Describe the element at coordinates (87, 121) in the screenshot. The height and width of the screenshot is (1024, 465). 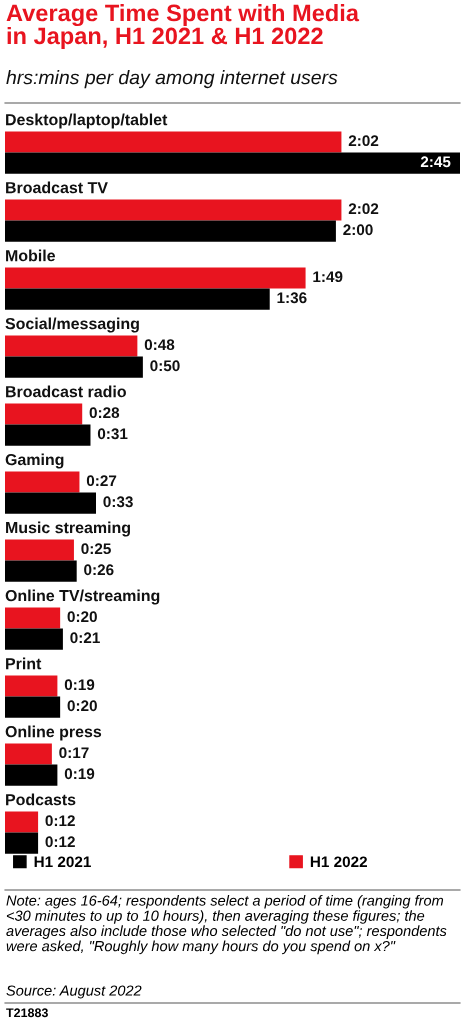
I see `y-tick-label: Desktop/laptop/tablet` at that location.